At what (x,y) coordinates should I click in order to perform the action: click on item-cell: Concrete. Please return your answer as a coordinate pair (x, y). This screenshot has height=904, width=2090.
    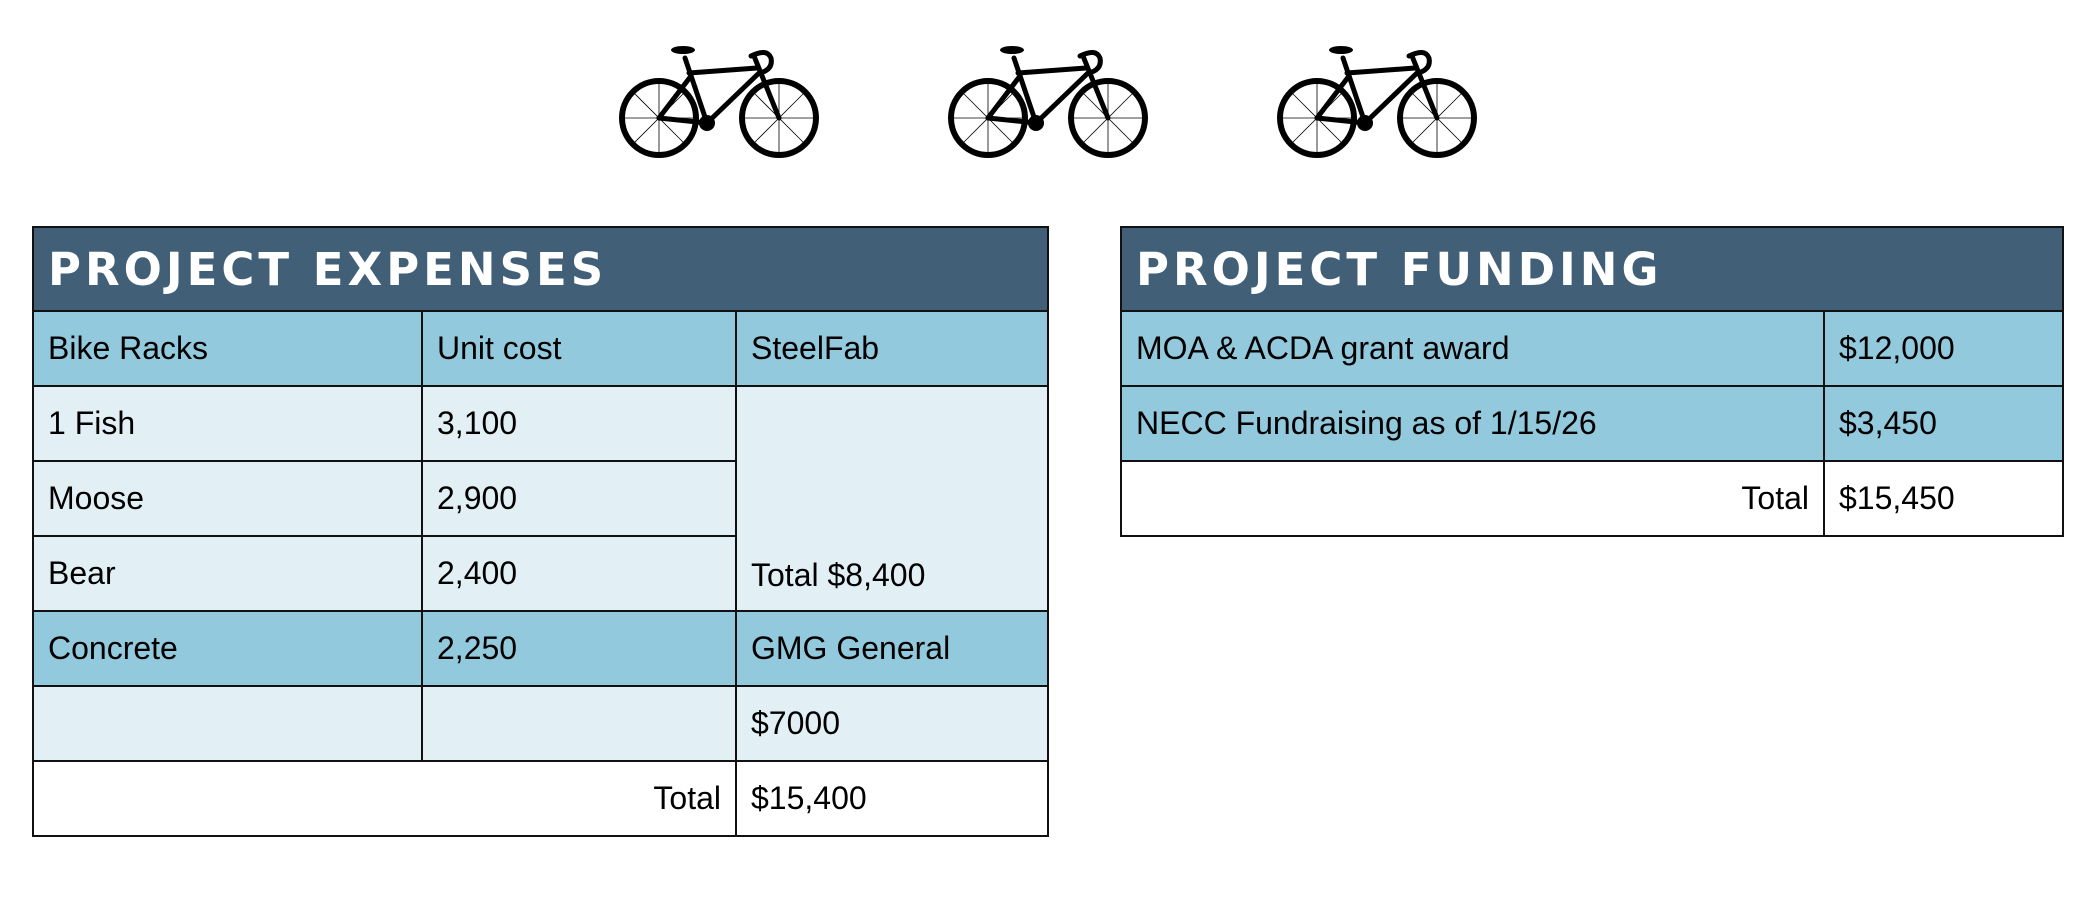
    Looking at the image, I should click on (227, 648).